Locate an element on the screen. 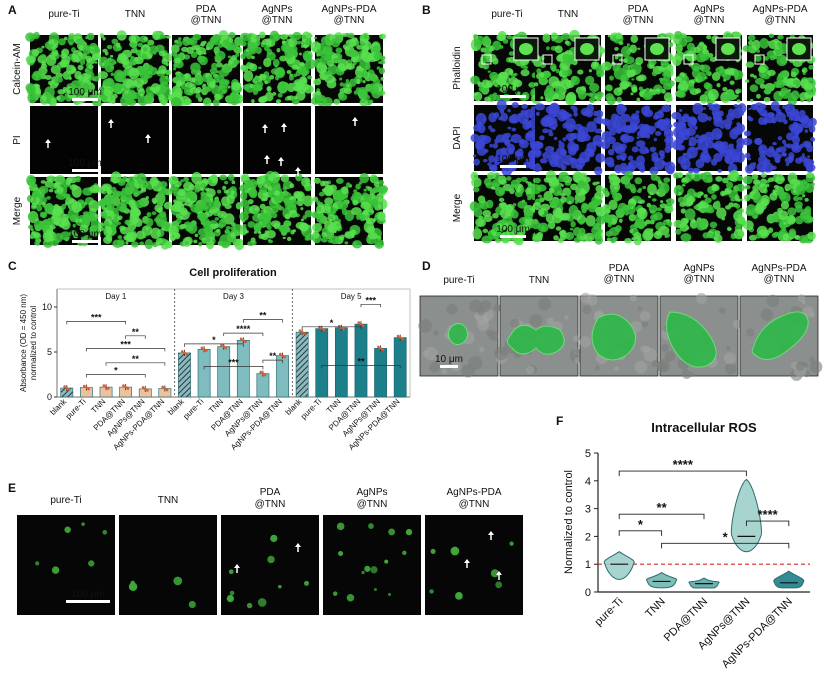 This screenshot has width=824, height=698. significance-bracket is located at coordinates (214, 345).